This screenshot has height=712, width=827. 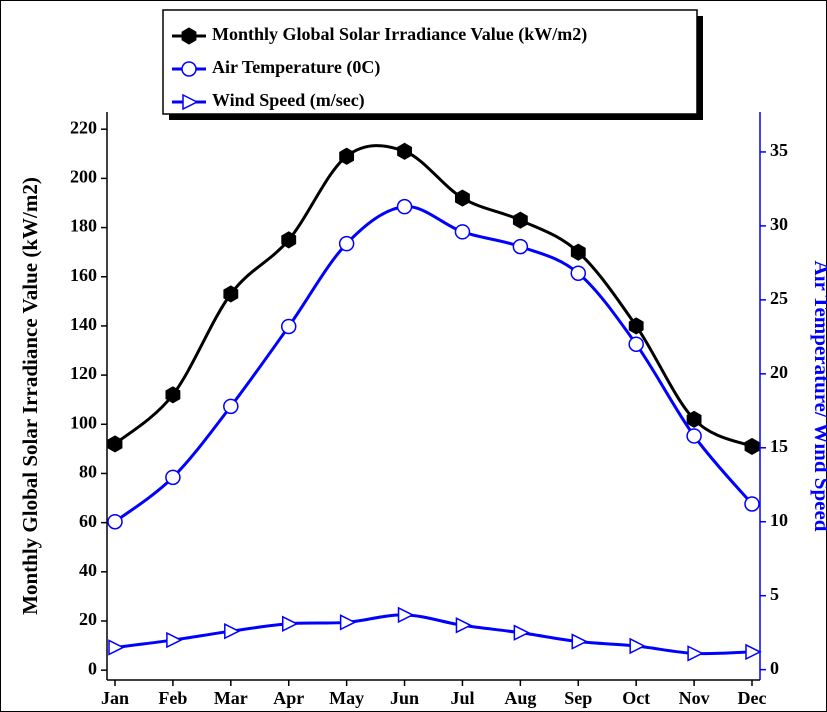 I want to click on y-tick-label: 60, so click(x=88, y=521).